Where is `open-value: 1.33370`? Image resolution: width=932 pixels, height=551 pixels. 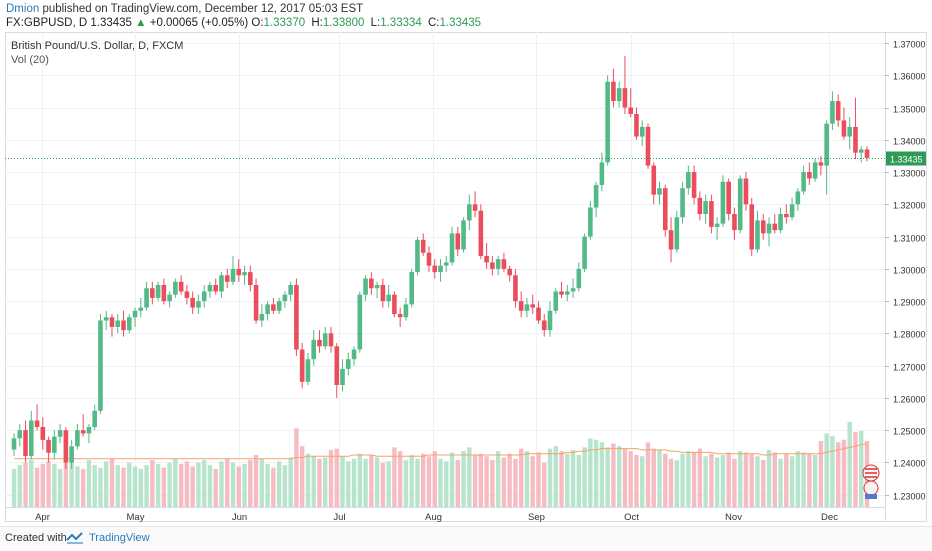
open-value: 1.33370 is located at coordinates (284, 23).